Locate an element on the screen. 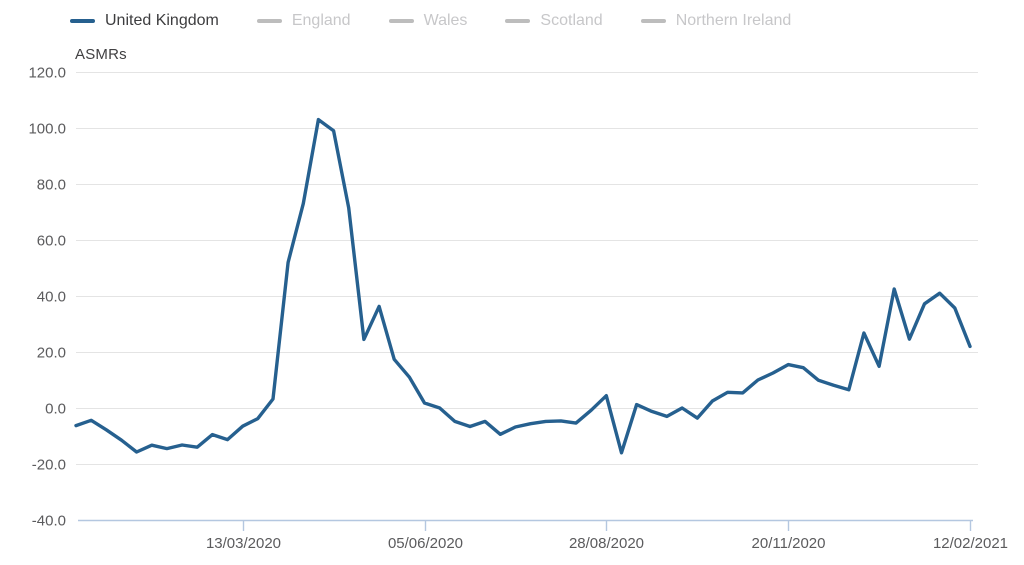 This screenshot has height=565, width=1024. chart-title: ASMRs is located at coordinates (101, 54).